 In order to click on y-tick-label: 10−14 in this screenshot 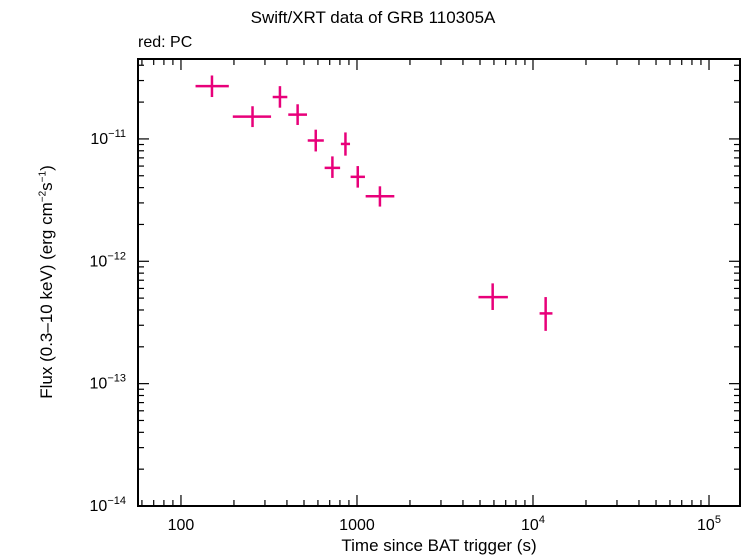, I will do `click(108, 505)`.